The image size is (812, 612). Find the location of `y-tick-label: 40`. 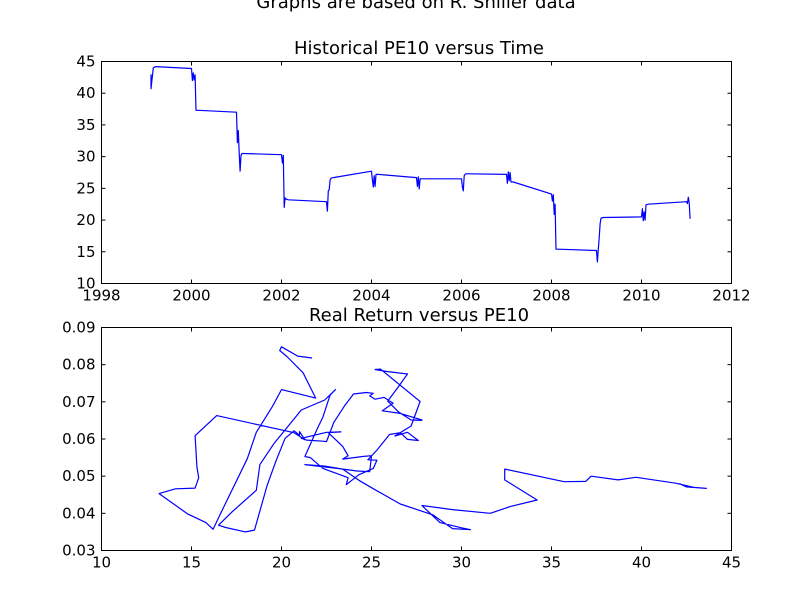

y-tick-label: 40 is located at coordinates (85, 93).